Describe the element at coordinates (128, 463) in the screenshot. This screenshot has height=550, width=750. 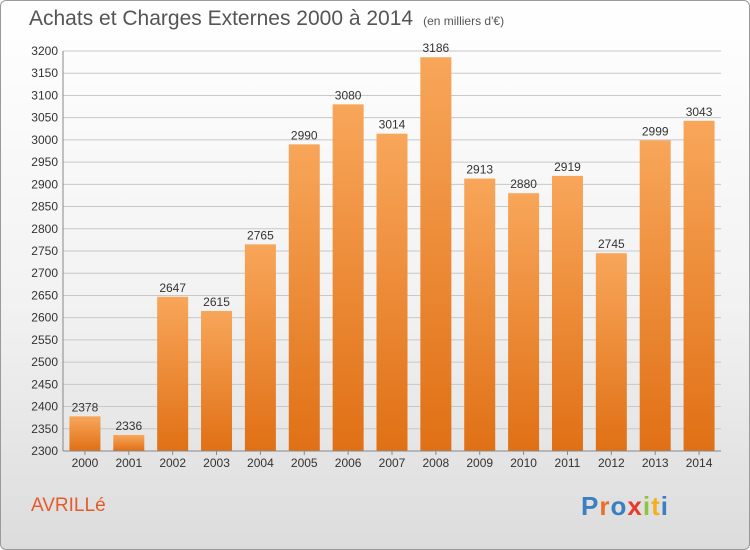
I see `x-tick-label: 2001` at that location.